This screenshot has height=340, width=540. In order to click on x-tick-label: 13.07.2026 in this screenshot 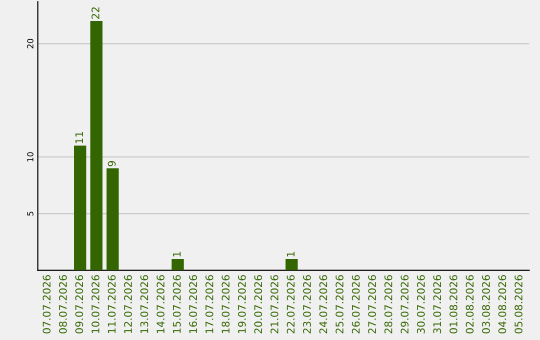, I will do `click(144, 304)`.